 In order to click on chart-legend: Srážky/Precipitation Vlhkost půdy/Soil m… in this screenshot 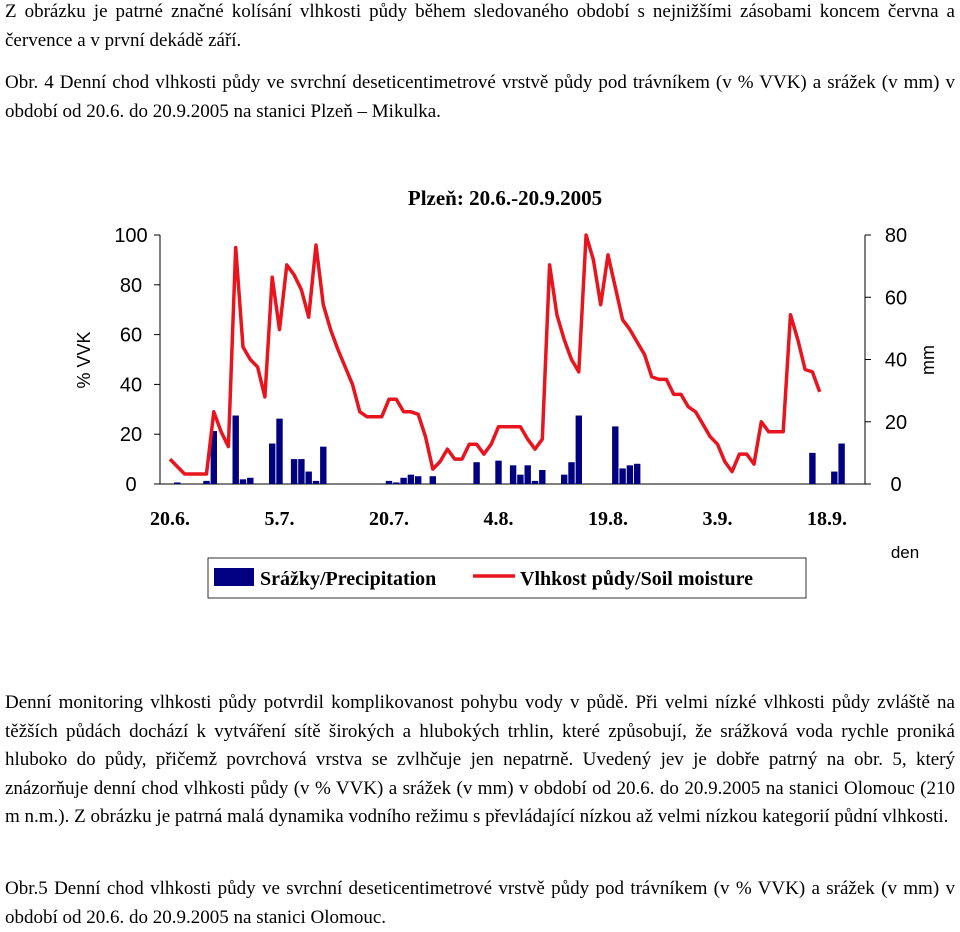, I will do `click(507, 578)`.